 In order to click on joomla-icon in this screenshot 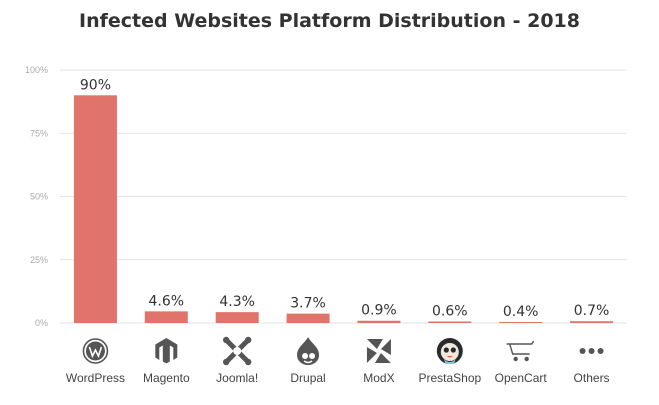, I will do `click(237, 351)`.